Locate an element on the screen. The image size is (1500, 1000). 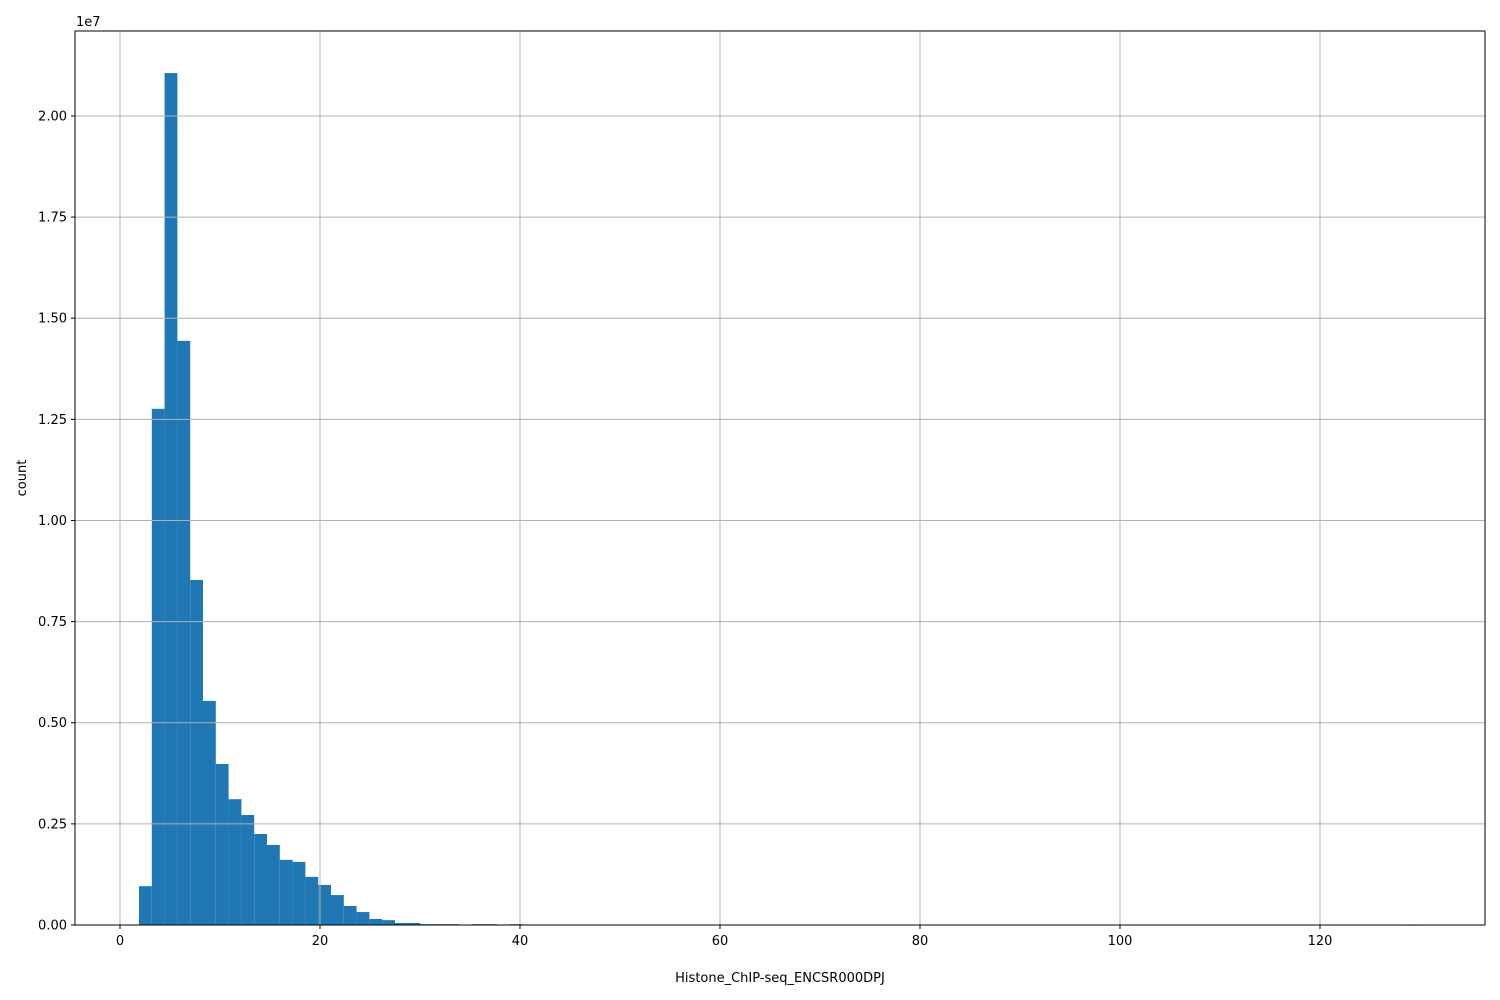
x-tick-label: 20 is located at coordinates (320, 941).